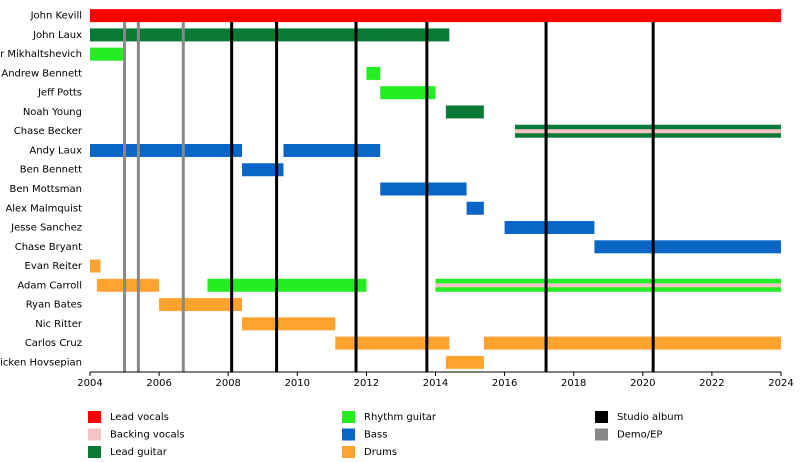  What do you see at coordinates (227, 383) in the screenshot?
I see `x-tick-label: 2008` at bounding box center [227, 383].